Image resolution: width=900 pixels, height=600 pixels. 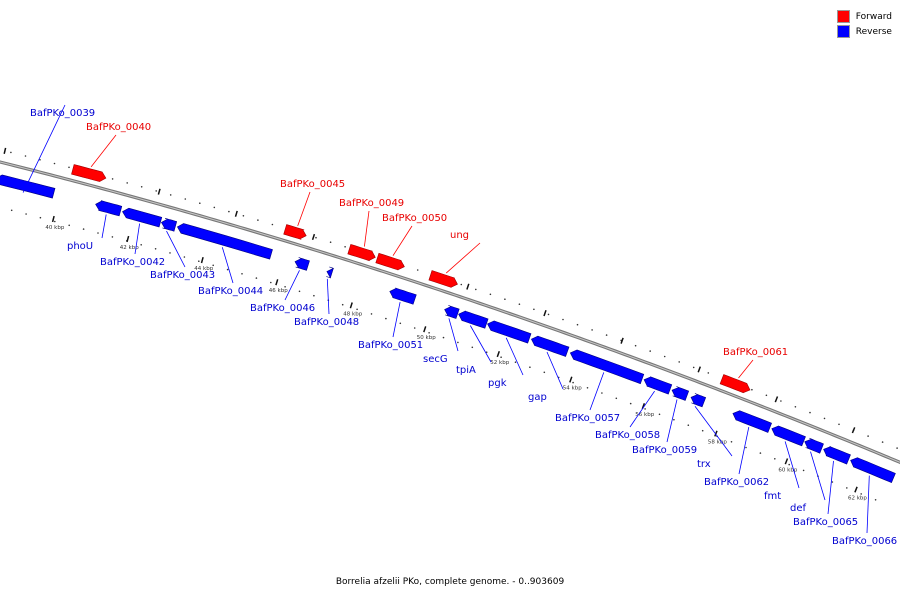 I want to click on gene-label: trx, so click(x=704, y=464).